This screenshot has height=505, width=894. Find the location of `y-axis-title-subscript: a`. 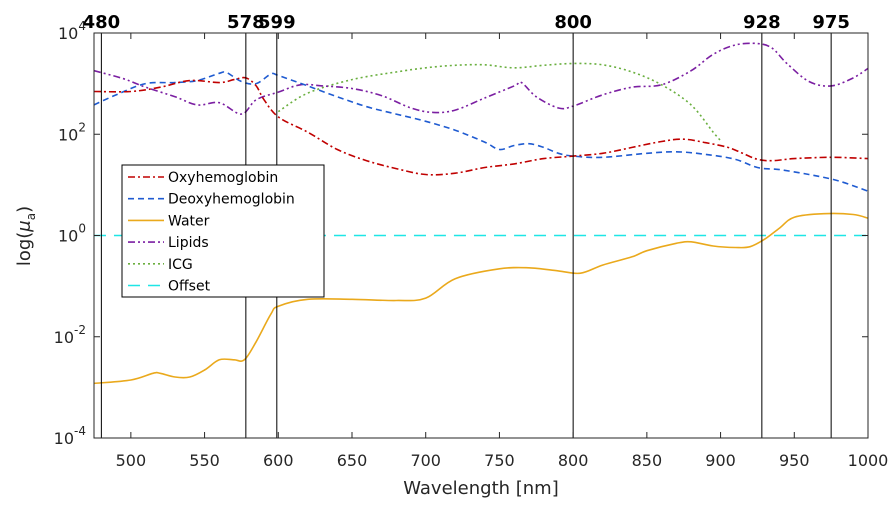

y-axis-title-subscript: a is located at coordinates (31, 216).